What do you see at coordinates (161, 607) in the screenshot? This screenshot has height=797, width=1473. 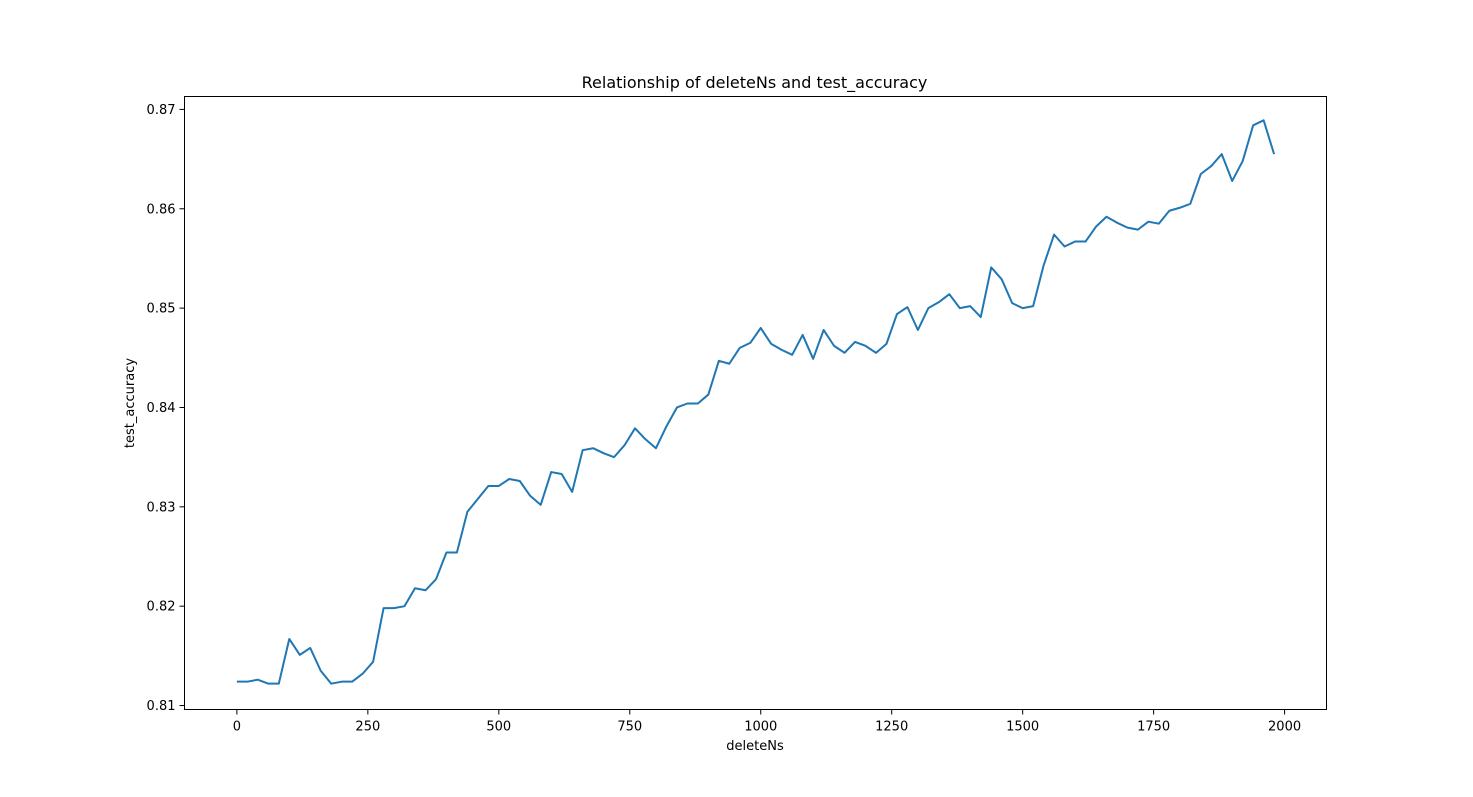 I see `y-tick-label: 0.82` at bounding box center [161, 607].